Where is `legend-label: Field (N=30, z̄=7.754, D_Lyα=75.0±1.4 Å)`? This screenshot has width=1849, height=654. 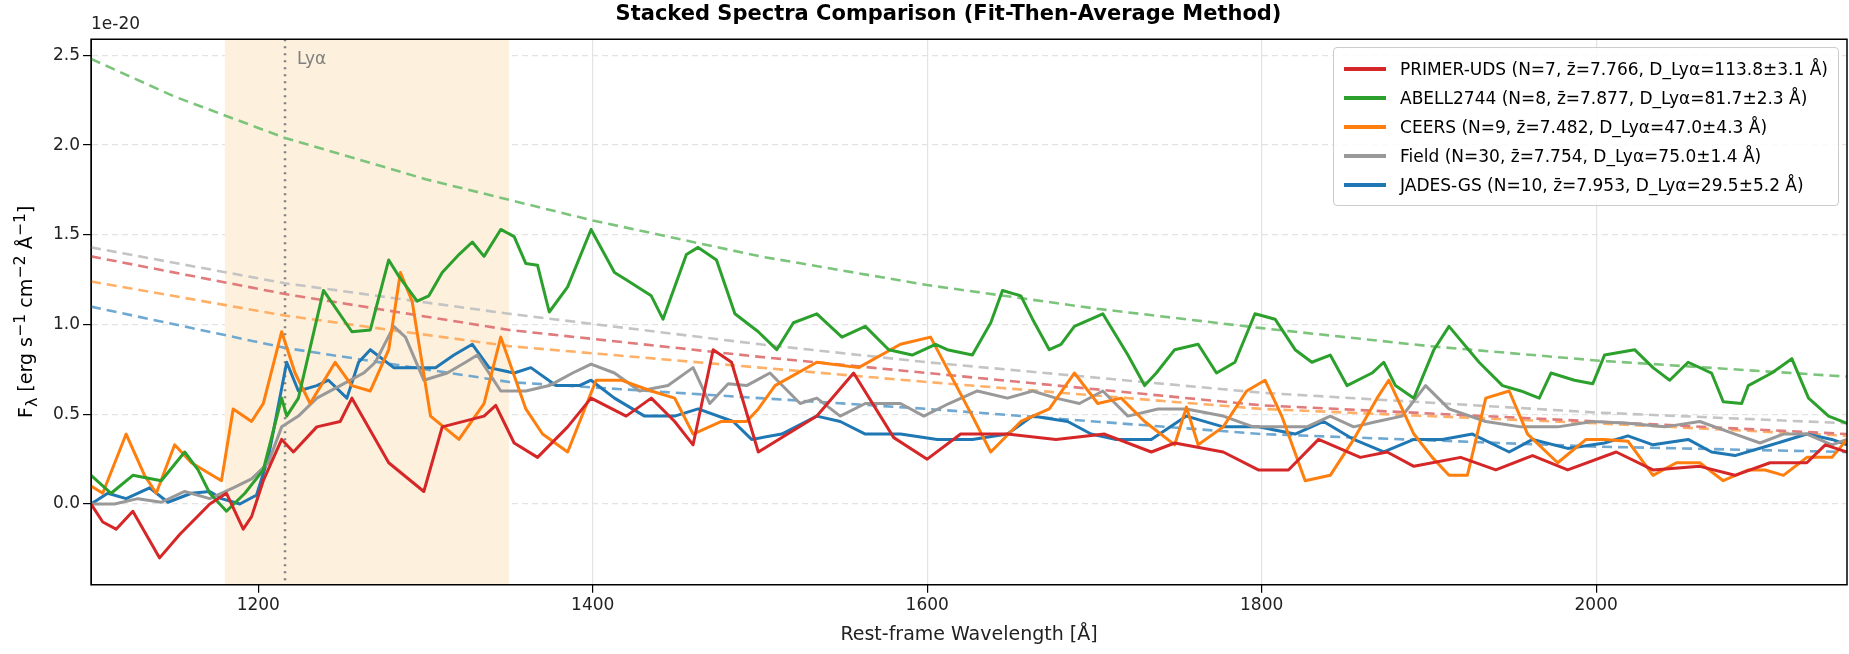
legend-label: Field (N=30, z̄=7.754, D_Lyα=75.0±1.4 Å) is located at coordinates (1581, 155).